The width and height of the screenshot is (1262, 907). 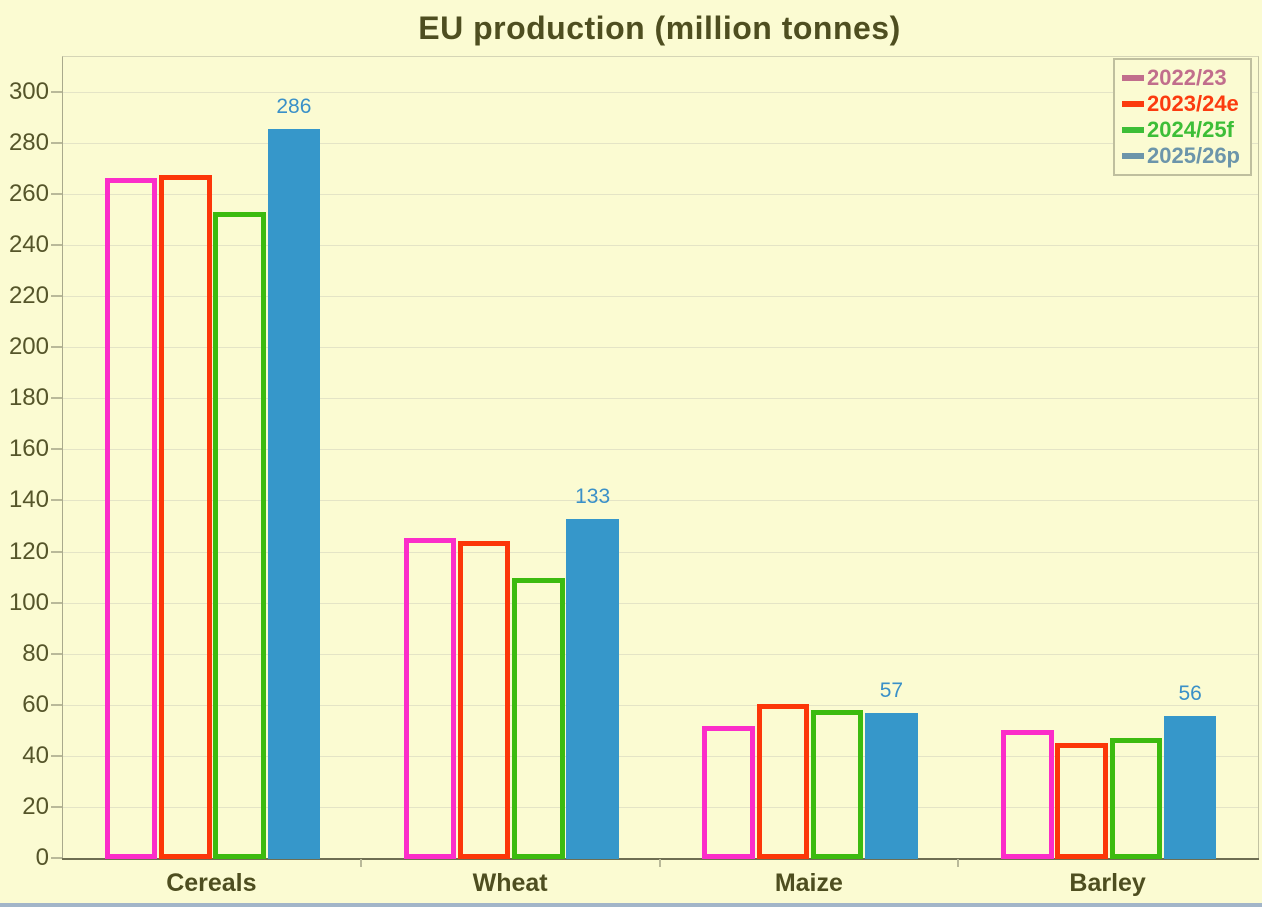 What do you see at coordinates (28, 551) in the screenshot?
I see `y-axis-tick-label: 120` at bounding box center [28, 551].